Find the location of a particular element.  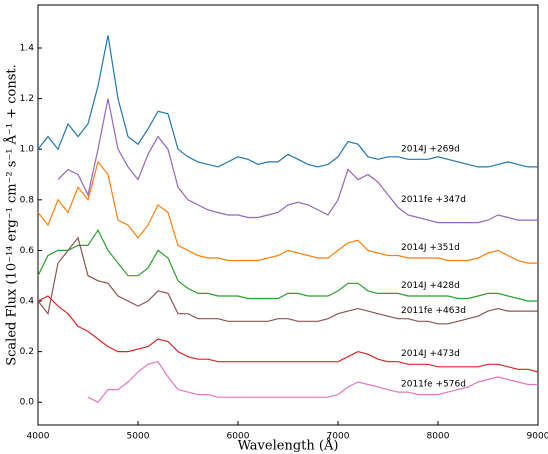

y-tick-label: 1.4 is located at coordinates (27, 49).